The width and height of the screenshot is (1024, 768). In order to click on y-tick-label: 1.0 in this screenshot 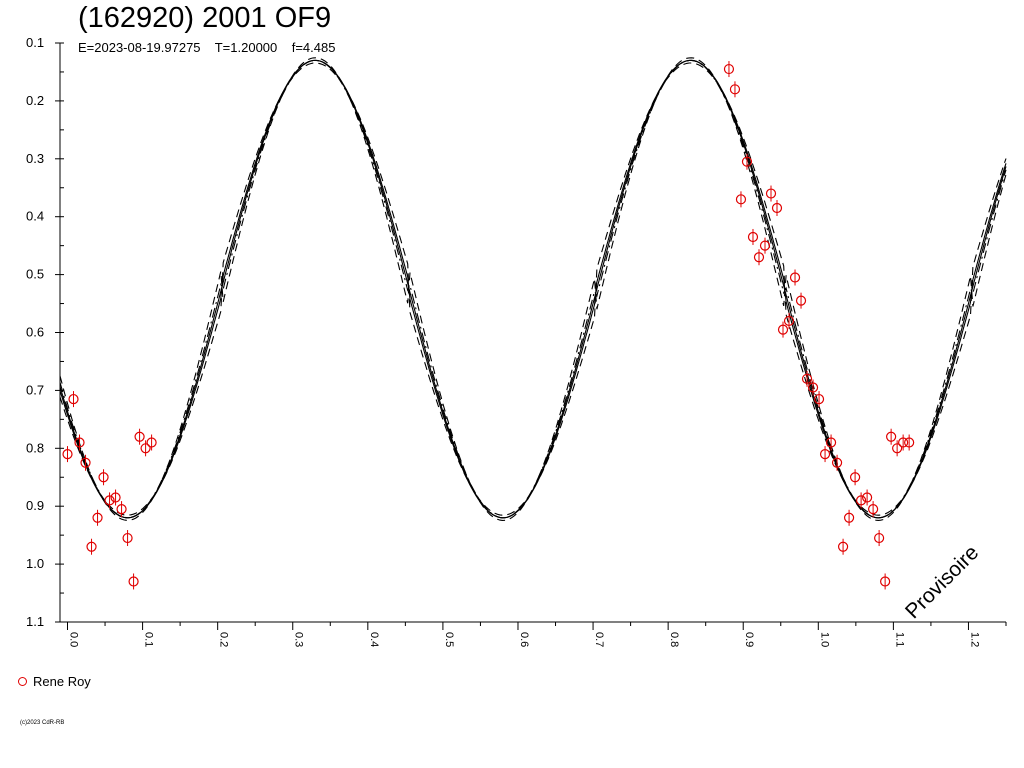, I will do `click(35, 563)`.